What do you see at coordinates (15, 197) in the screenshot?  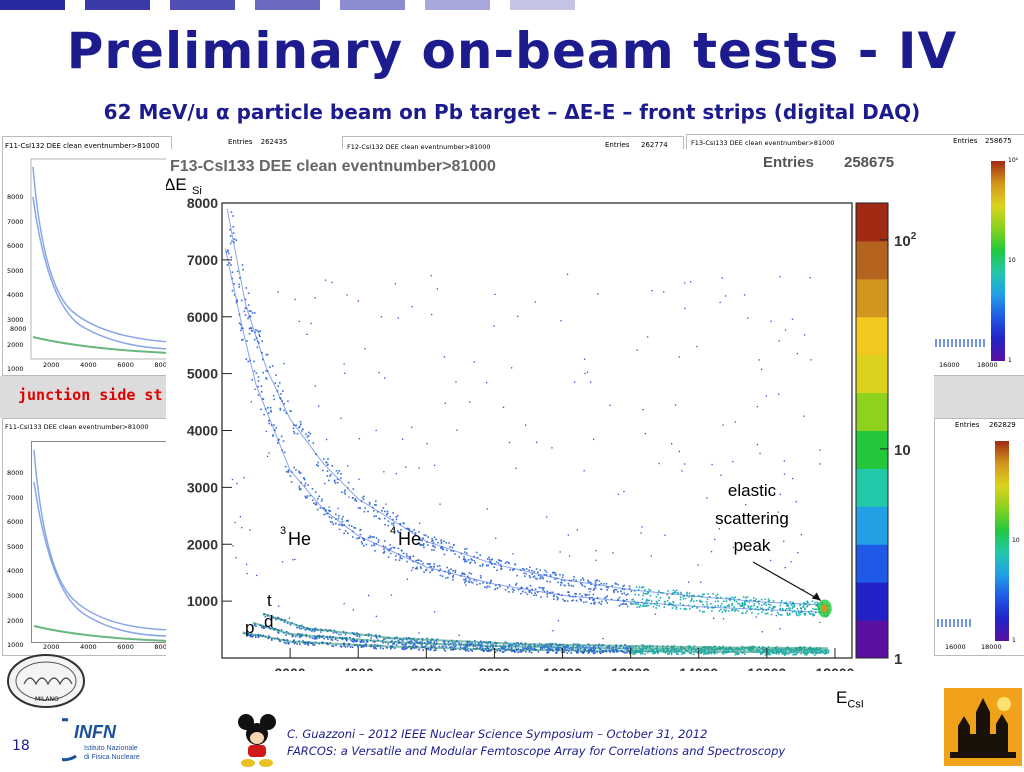 I see `small-y-tick: 8000` at bounding box center [15, 197].